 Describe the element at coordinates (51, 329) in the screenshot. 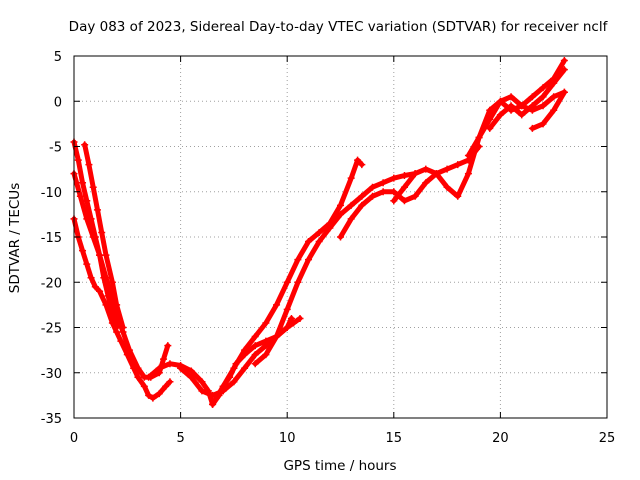

I see `y-tick-label: -25` at that location.